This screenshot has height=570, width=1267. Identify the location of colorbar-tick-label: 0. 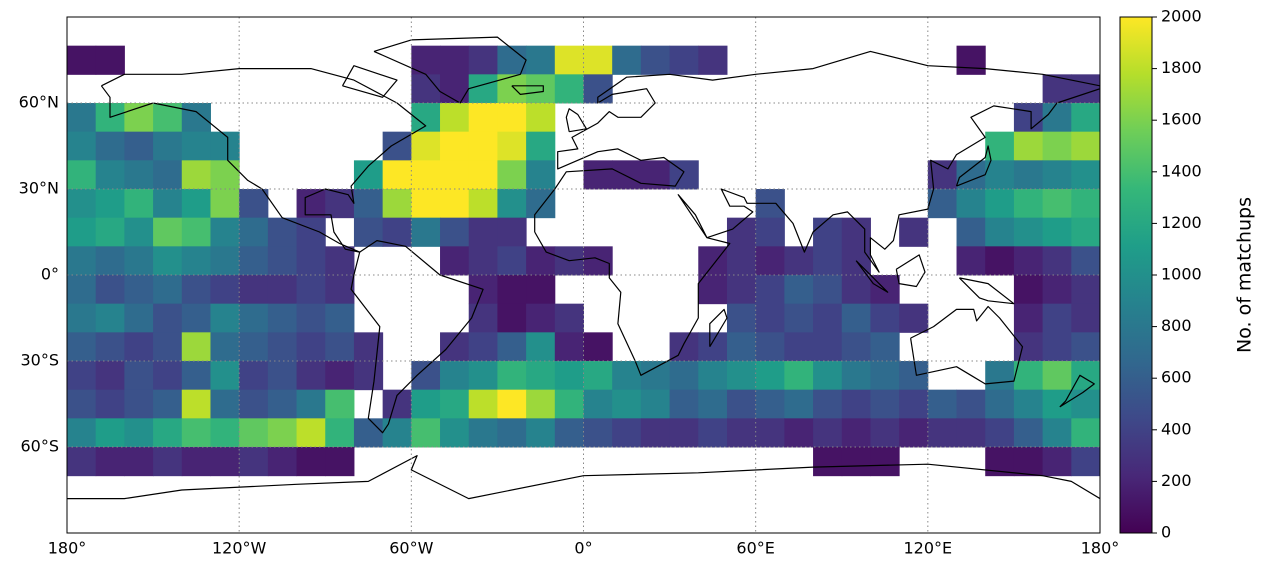
(1166, 532).